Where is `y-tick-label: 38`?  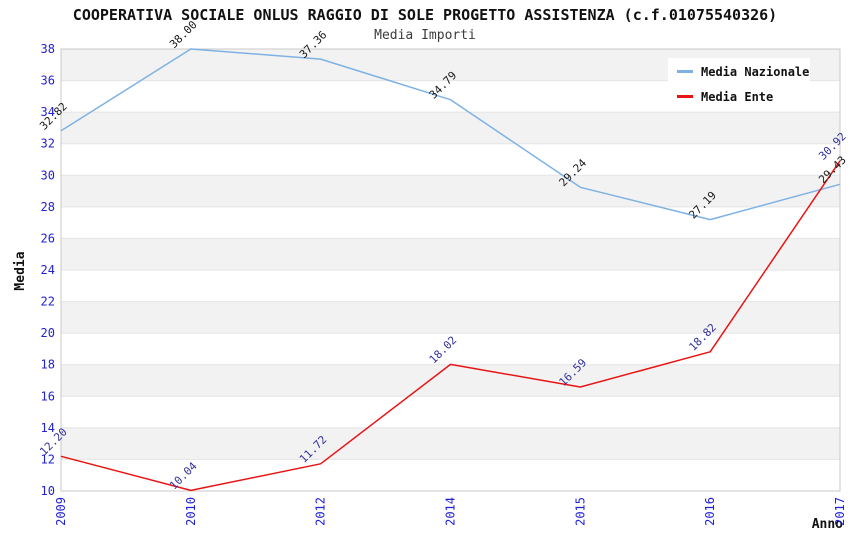 y-tick-label: 38 is located at coordinates (48, 49).